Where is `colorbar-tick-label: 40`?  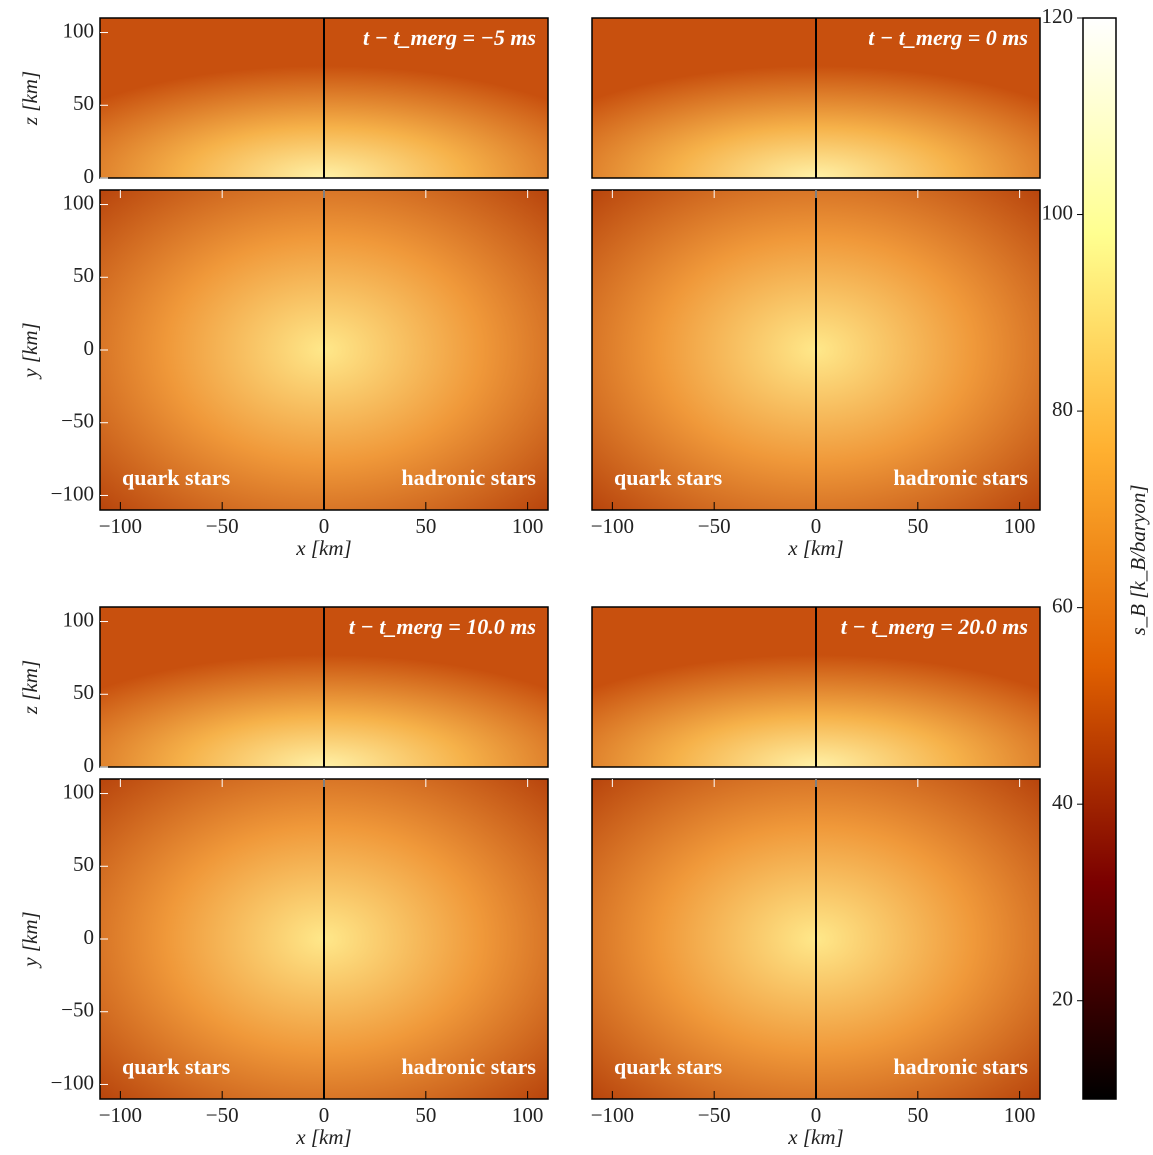 colorbar-tick-label: 40 is located at coordinates (1062, 802).